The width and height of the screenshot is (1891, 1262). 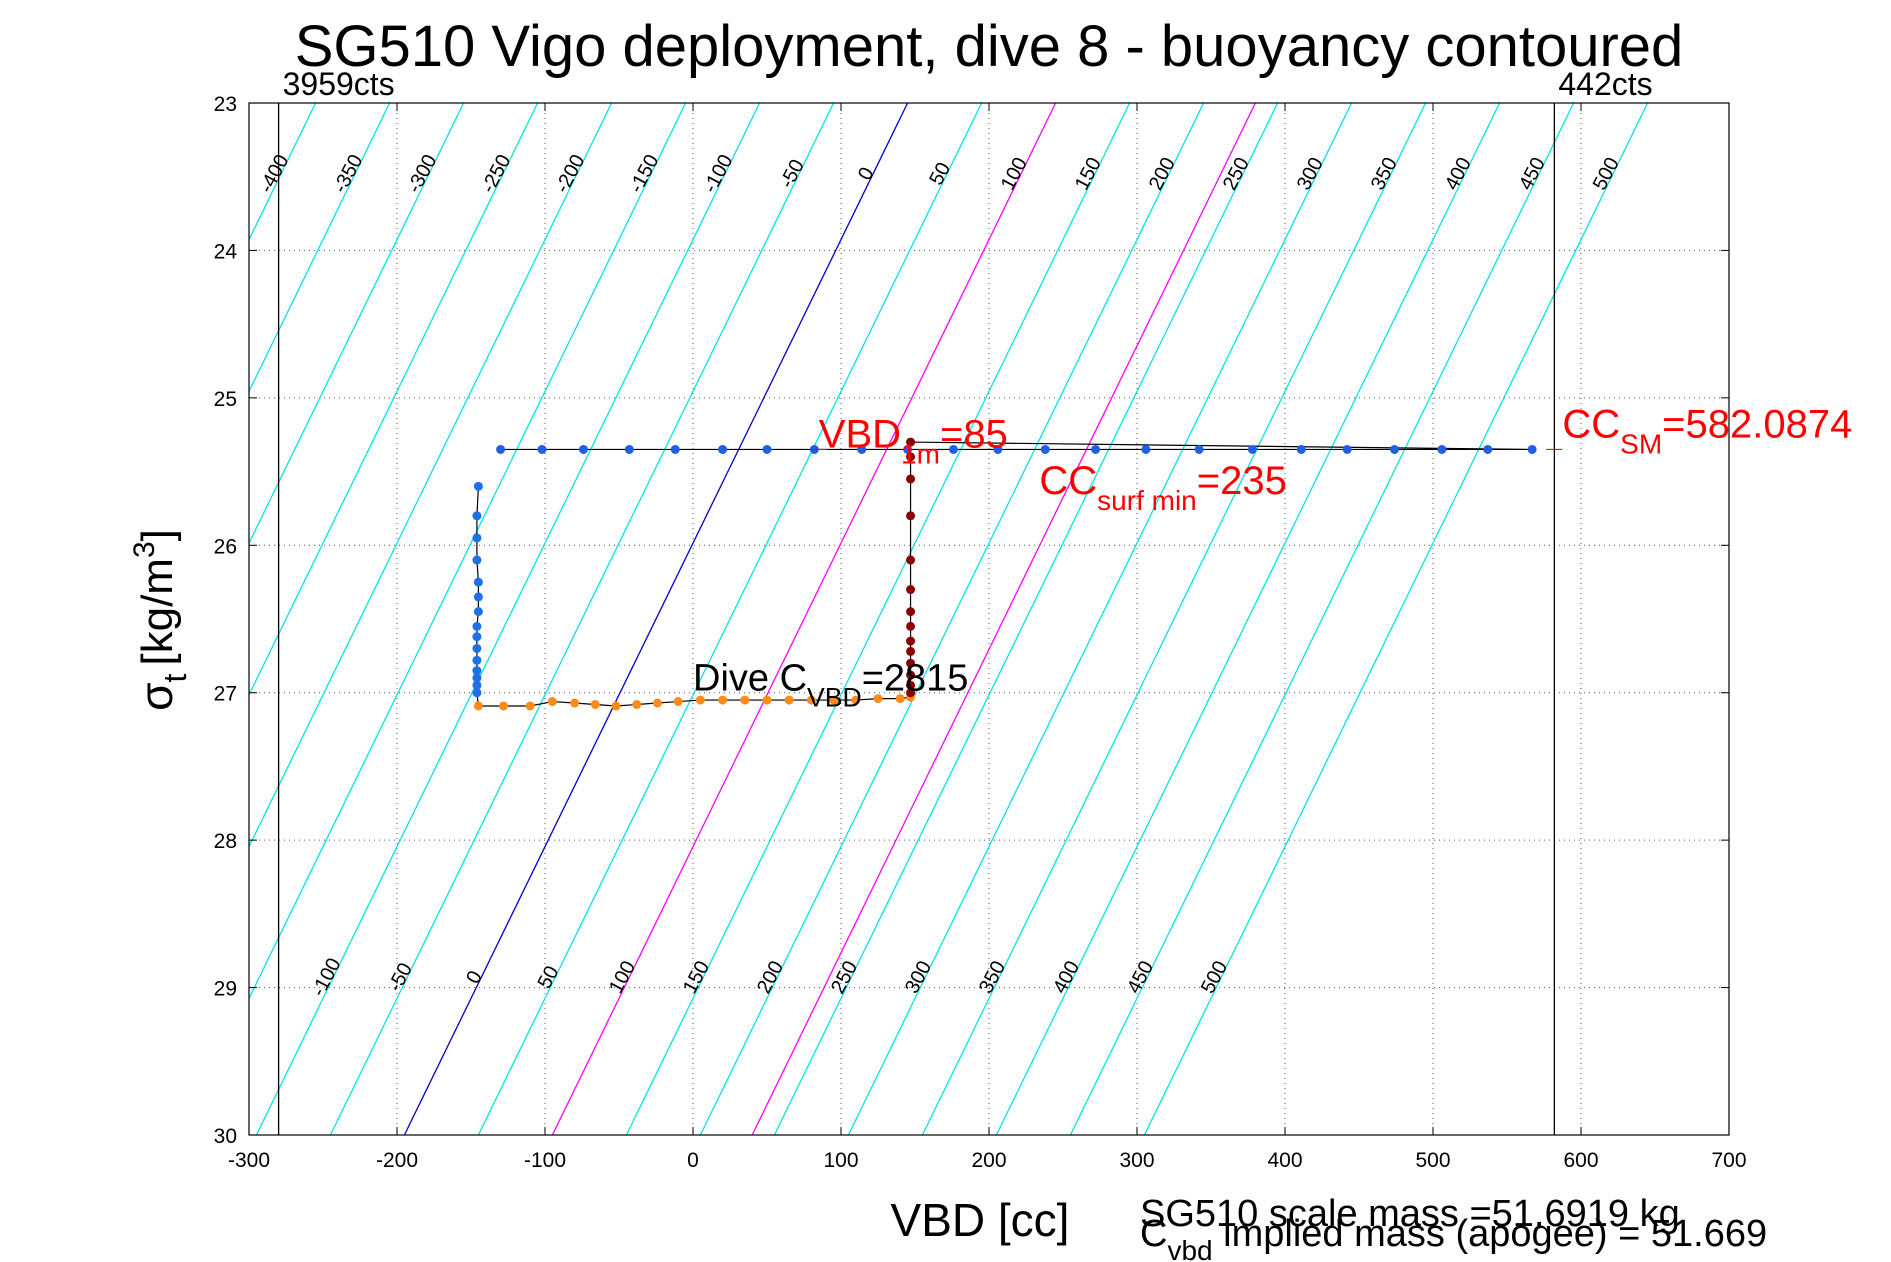 I want to click on y-tick-label: 25, so click(x=225, y=399).